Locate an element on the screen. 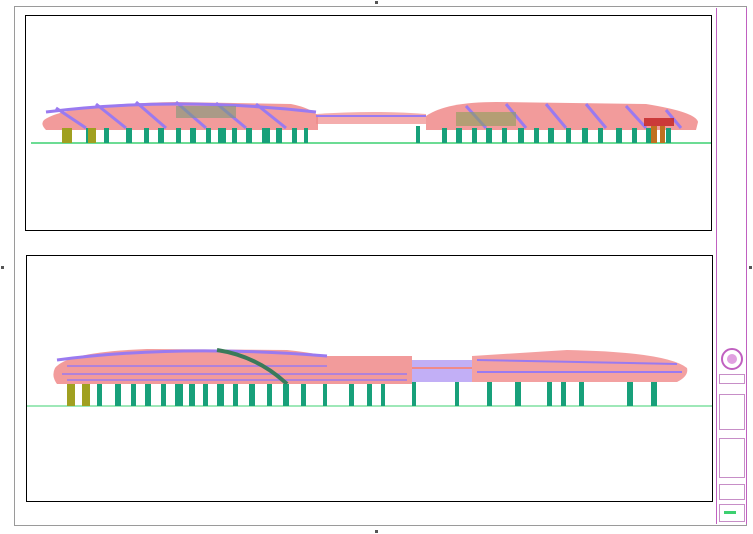 This screenshot has height=534, width=753. roof-right is located at coordinates (580, 366).